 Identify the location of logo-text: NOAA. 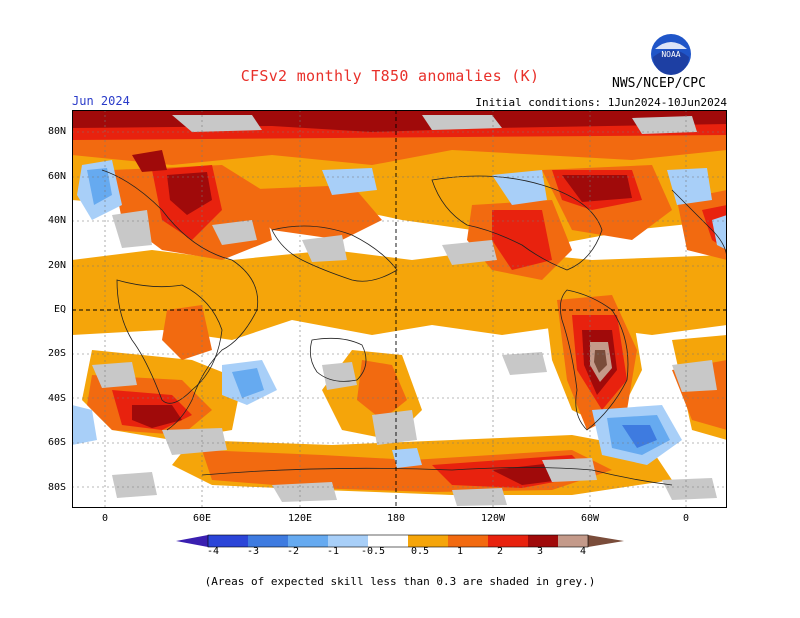
(670, 54).